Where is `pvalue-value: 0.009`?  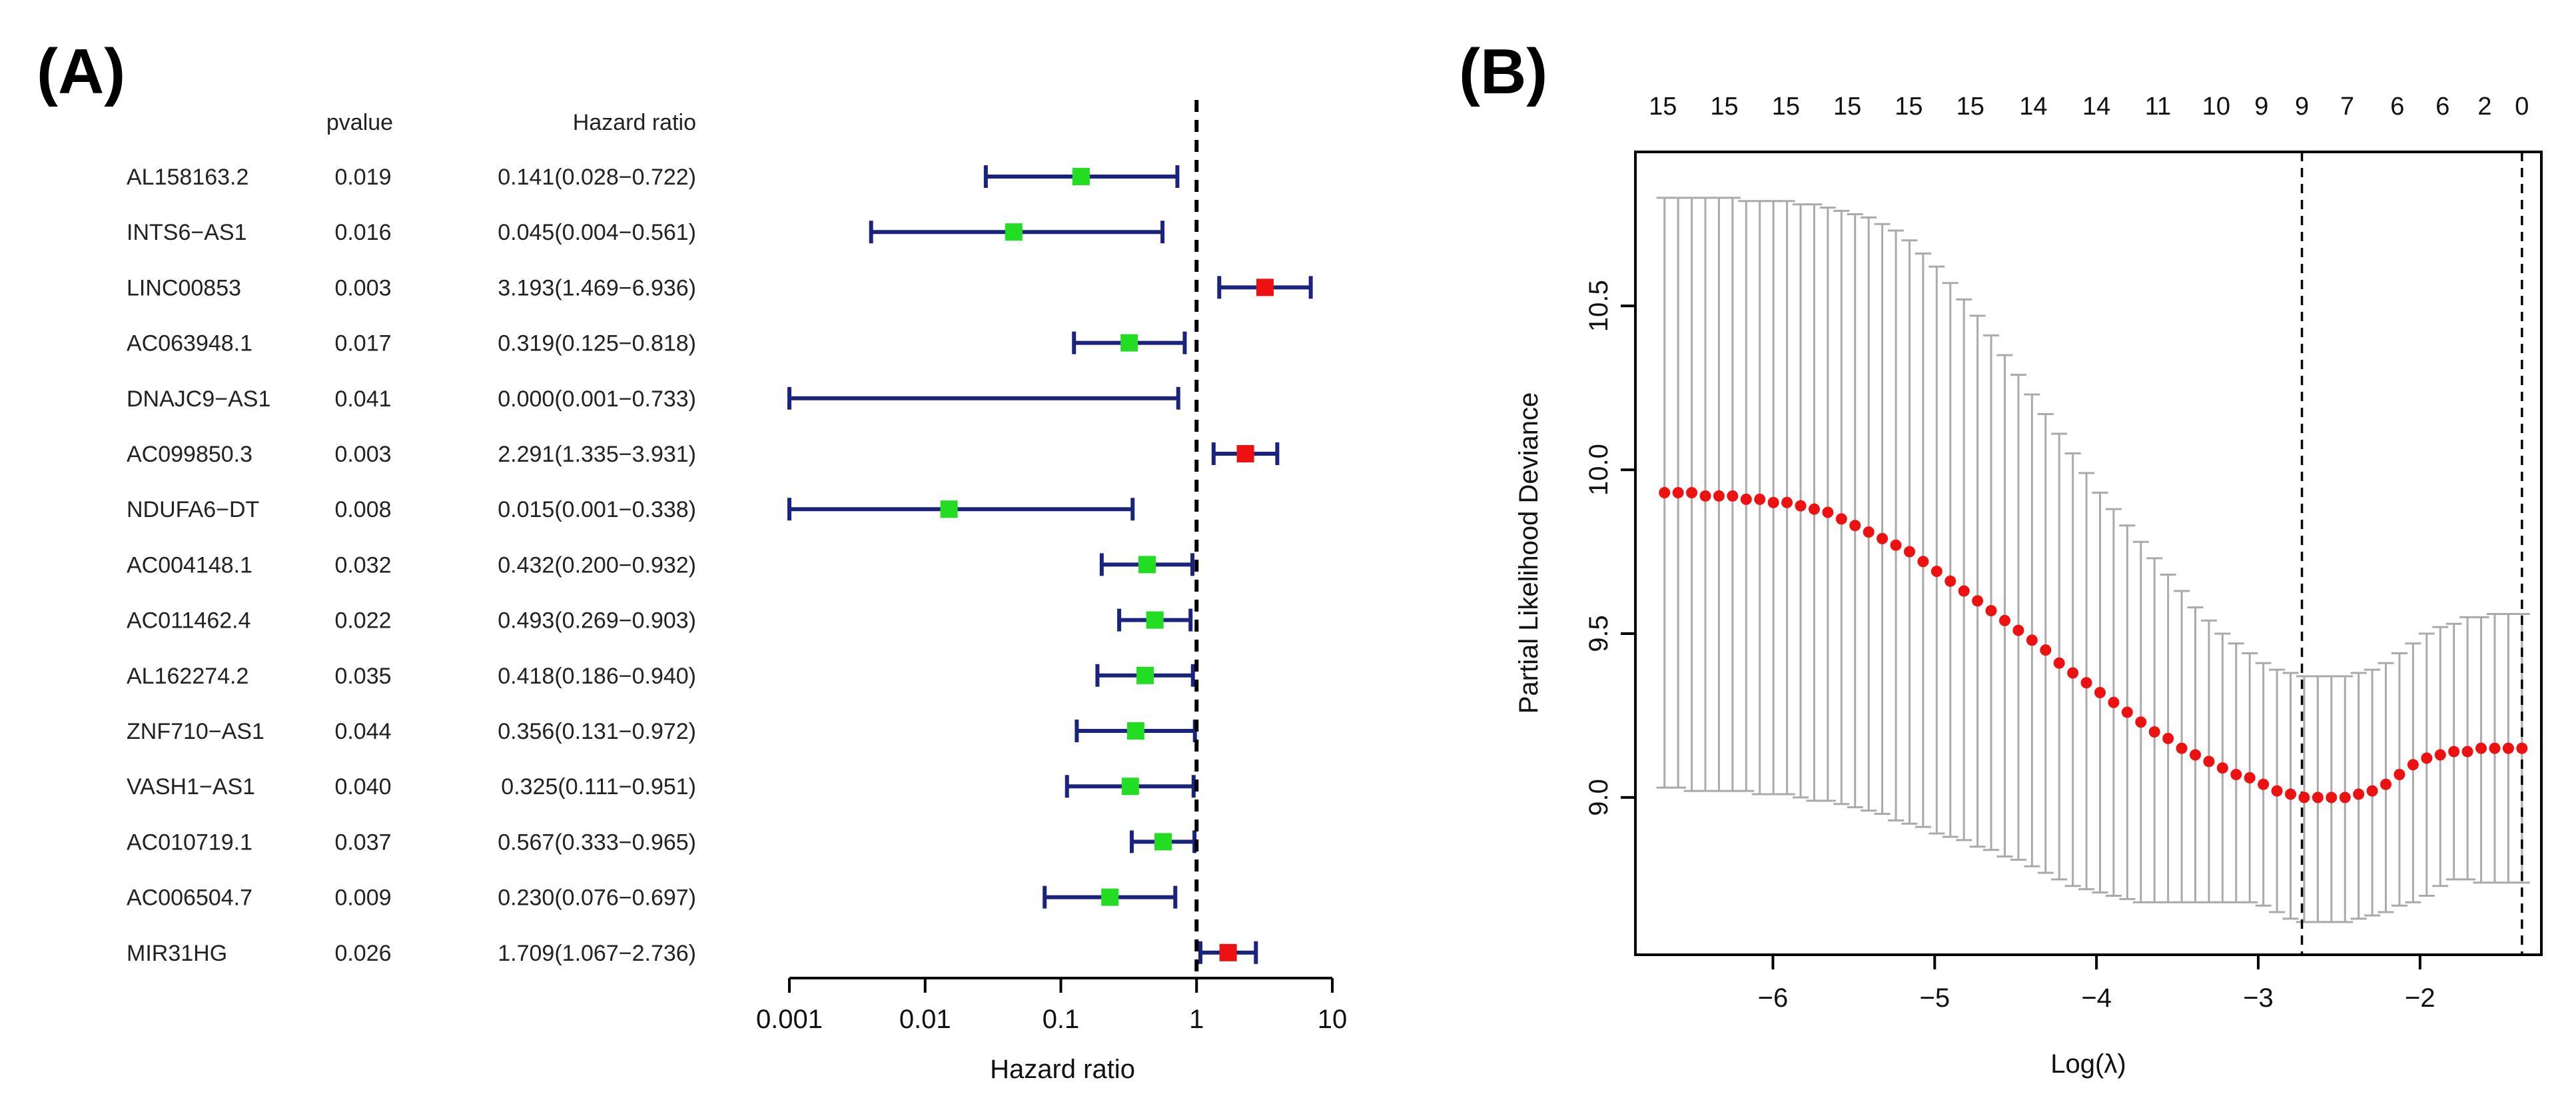
pvalue-value: 0.009 is located at coordinates (363, 898).